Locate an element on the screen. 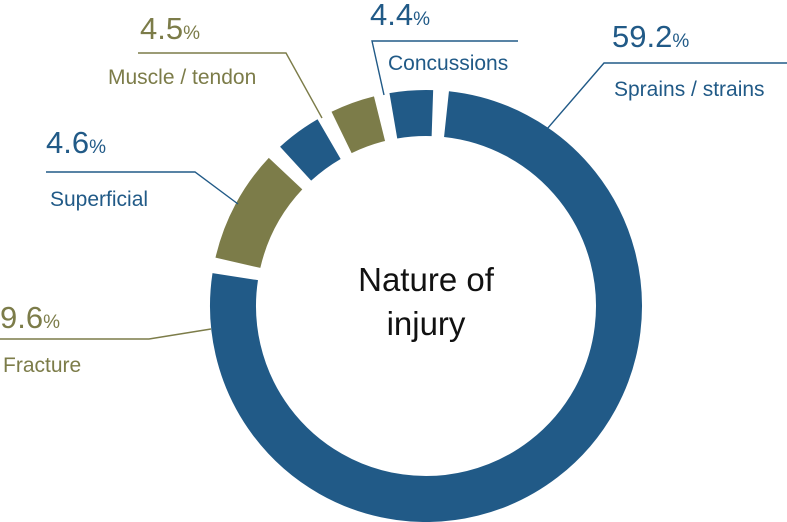  callout-superficial: 4.6% Superficial is located at coordinates (142, 168).